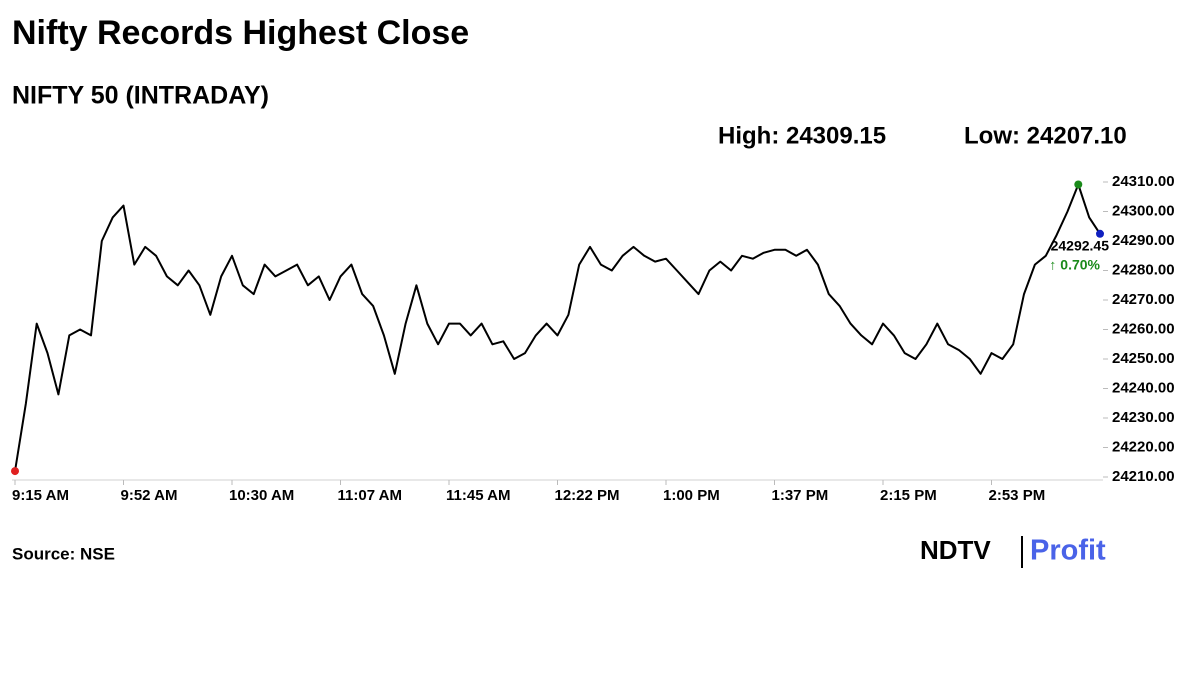 The image size is (1200, 675). What do you see at coordinates (1080, 245) in the screenshot?
I see `last-price-label: 24292.45` at bounding box center [1080, 245].